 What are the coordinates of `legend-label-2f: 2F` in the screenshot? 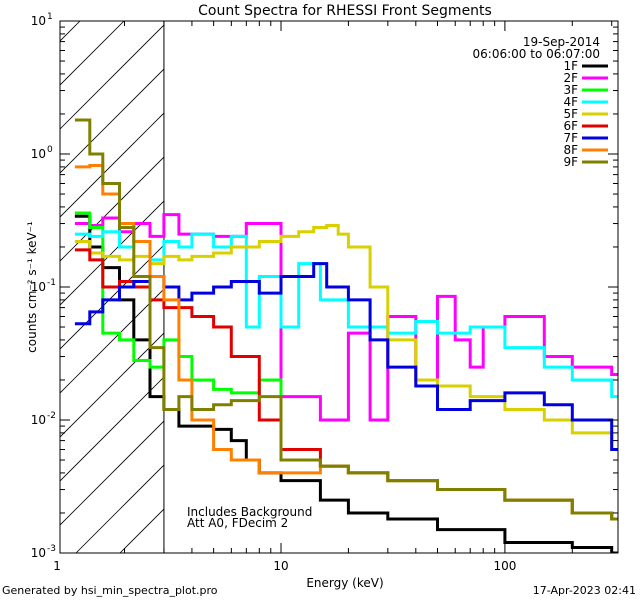 It's located at (570, 78).